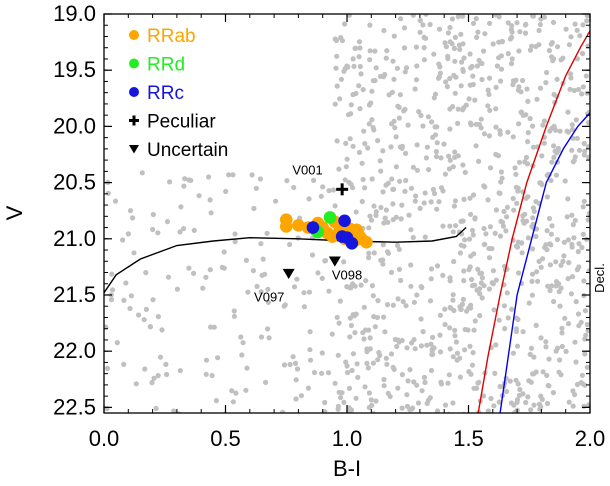 The width and height of the screenshot is (610, 486). I want to click on x-axis-label: B-I, so click(347, 468).